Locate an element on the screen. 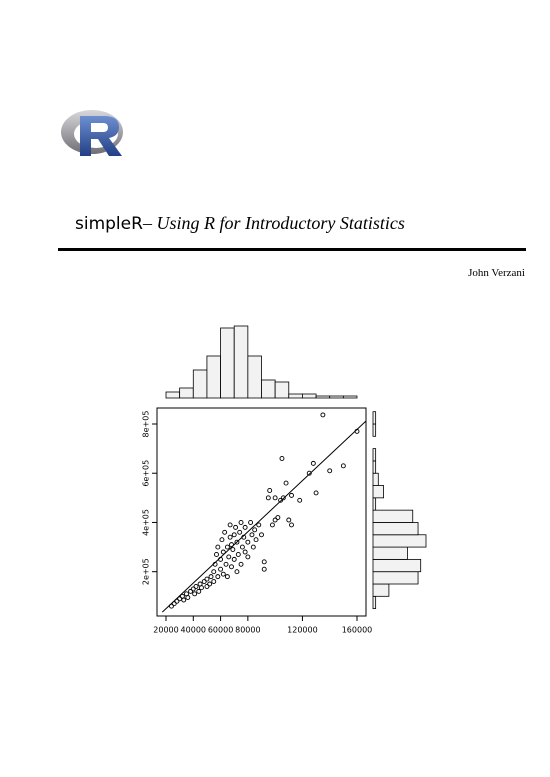 Image resolution: width=550 pixels, height=777 pixels. x-tick-label: 160000 is located at coordinates (357, 630).